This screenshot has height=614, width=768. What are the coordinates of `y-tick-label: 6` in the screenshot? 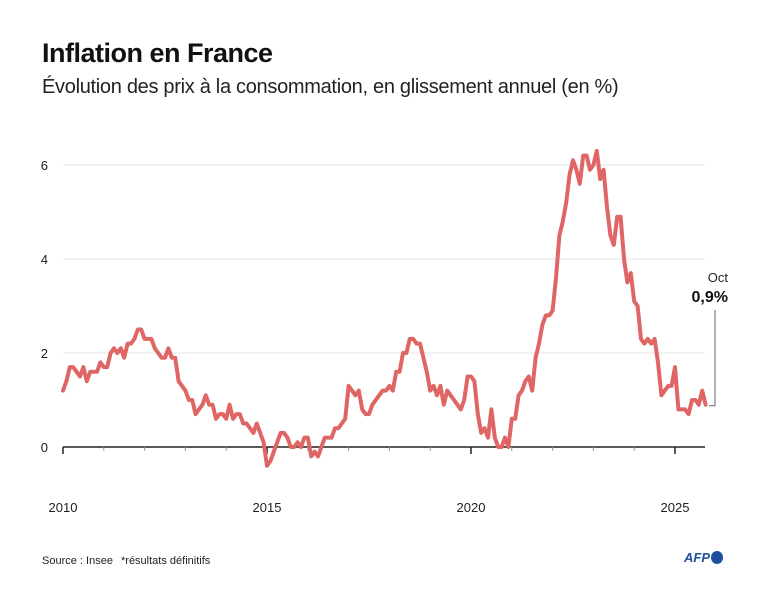 It's located at (44, 165).